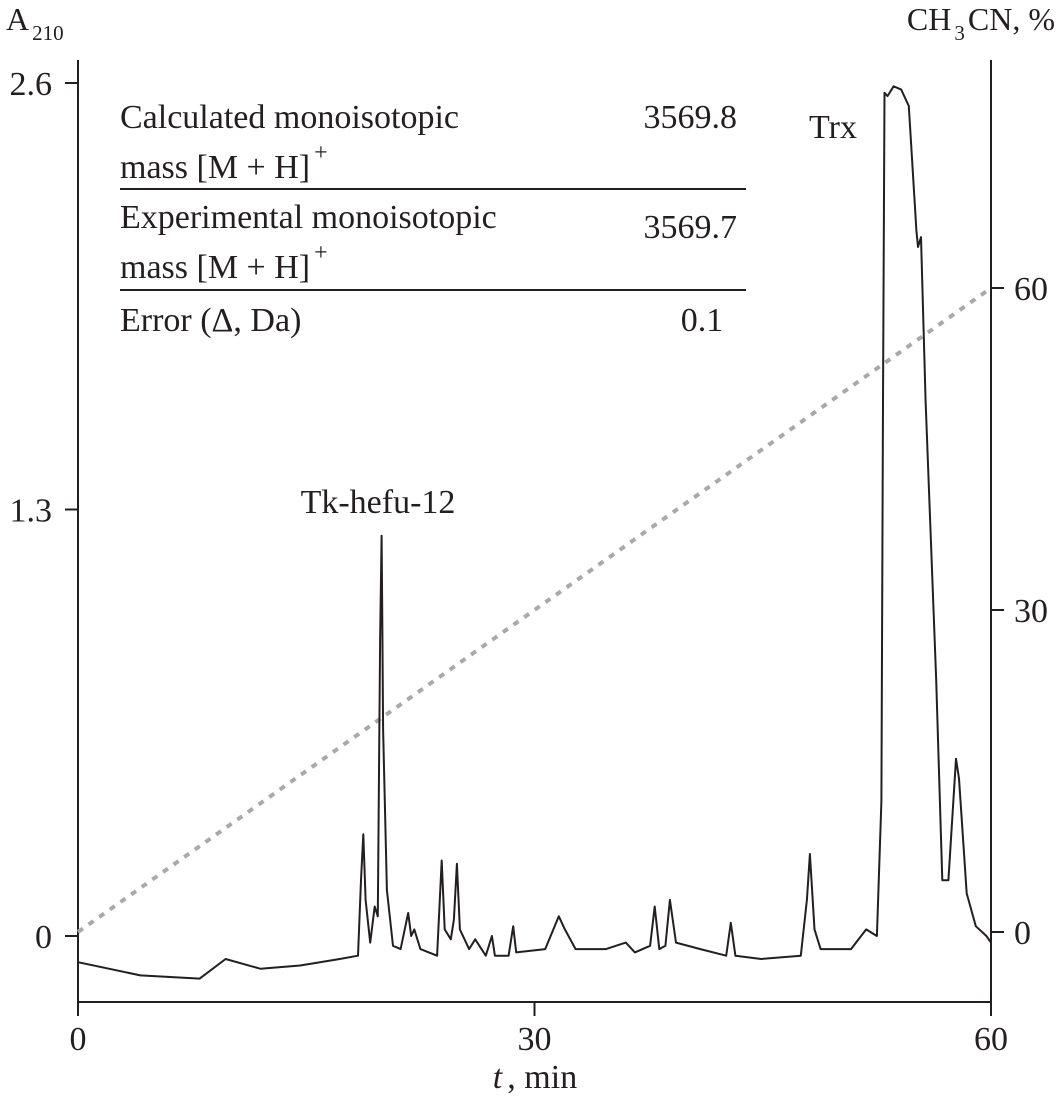  Describe the element at coordinates (702, 320) in the screenshot. I see `table-row-3-value: 0.1` at that location.